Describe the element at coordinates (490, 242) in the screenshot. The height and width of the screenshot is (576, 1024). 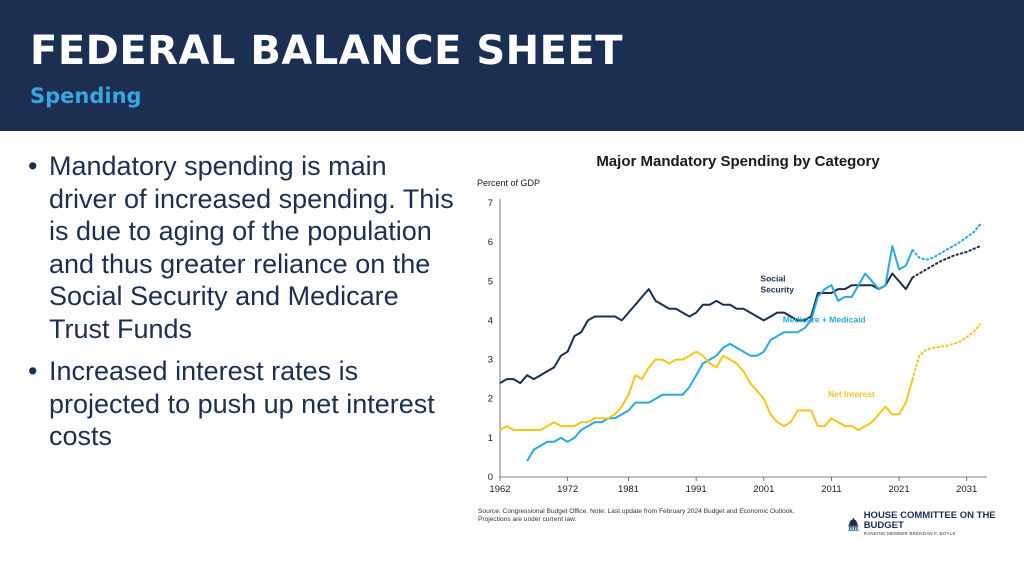
I see `y-tick-label: 6` at that location.